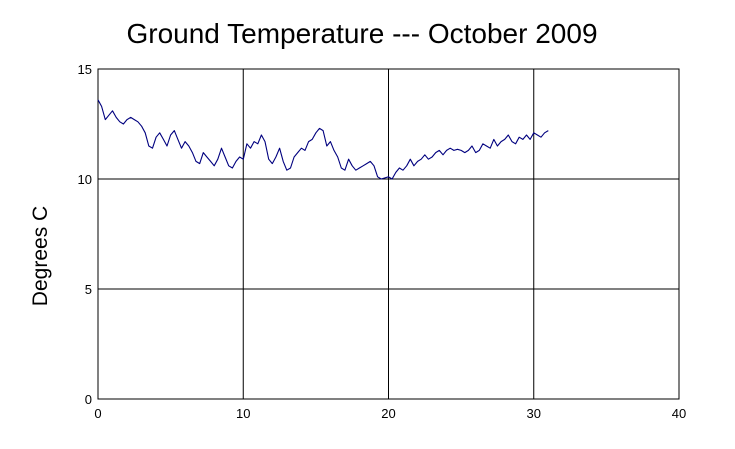  Describe the element at coordinates (534, 413) in the screenshot. I see `x-tick-label-3: 30` at that location.